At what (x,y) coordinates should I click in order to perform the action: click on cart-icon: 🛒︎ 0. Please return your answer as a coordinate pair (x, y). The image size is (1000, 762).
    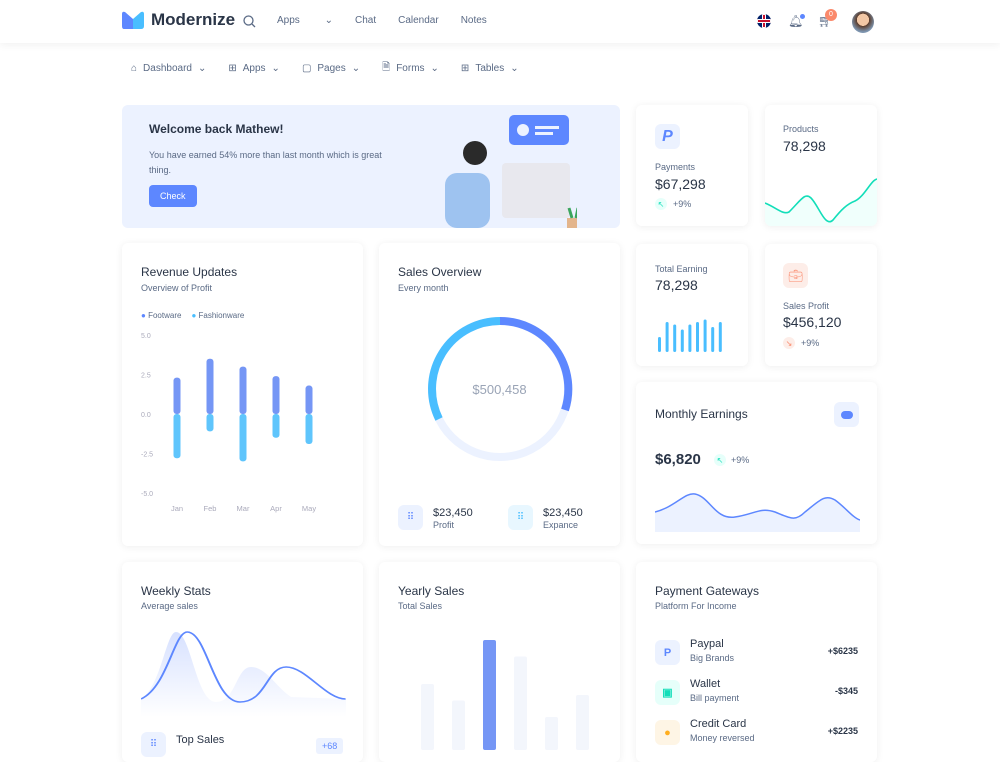
    Looking at the image, I should click on (827, 18).